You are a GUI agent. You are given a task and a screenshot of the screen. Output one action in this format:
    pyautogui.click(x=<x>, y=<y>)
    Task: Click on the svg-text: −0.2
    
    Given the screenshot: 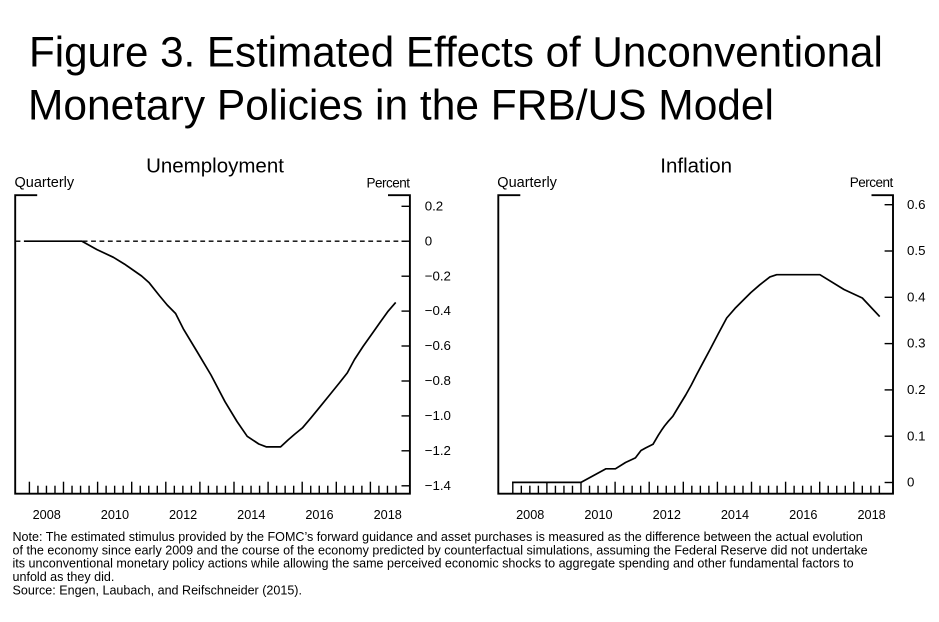 What is the action you would take?
    pyautogui.click(x=438, y=275)
    